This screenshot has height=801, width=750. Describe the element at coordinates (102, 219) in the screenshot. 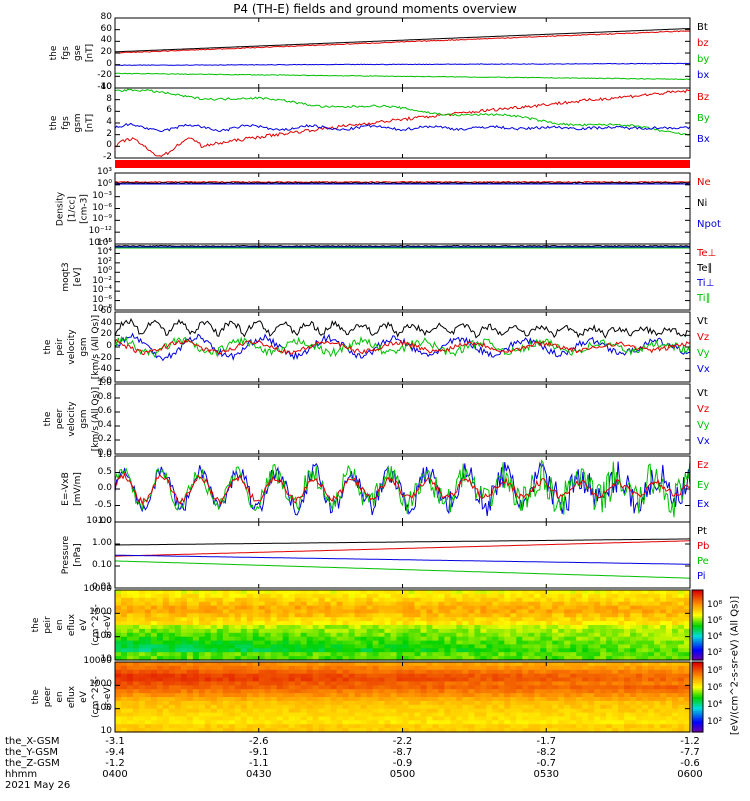

I see `ytick-label: 10⁻⁹` at that location.